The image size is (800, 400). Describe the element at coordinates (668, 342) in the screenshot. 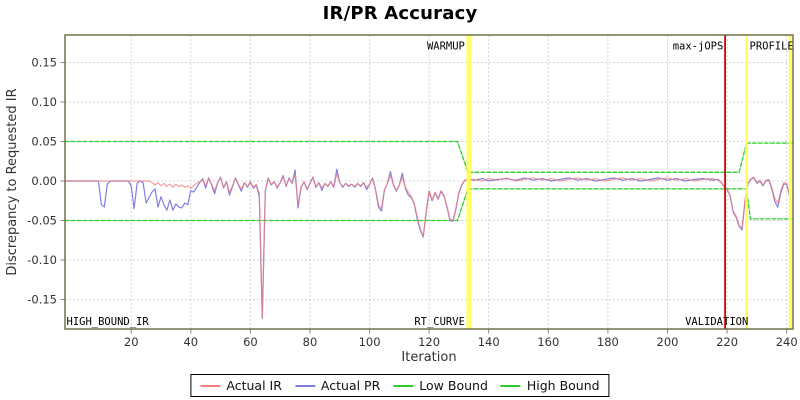

I see `x-tick-label: 200` at that location.